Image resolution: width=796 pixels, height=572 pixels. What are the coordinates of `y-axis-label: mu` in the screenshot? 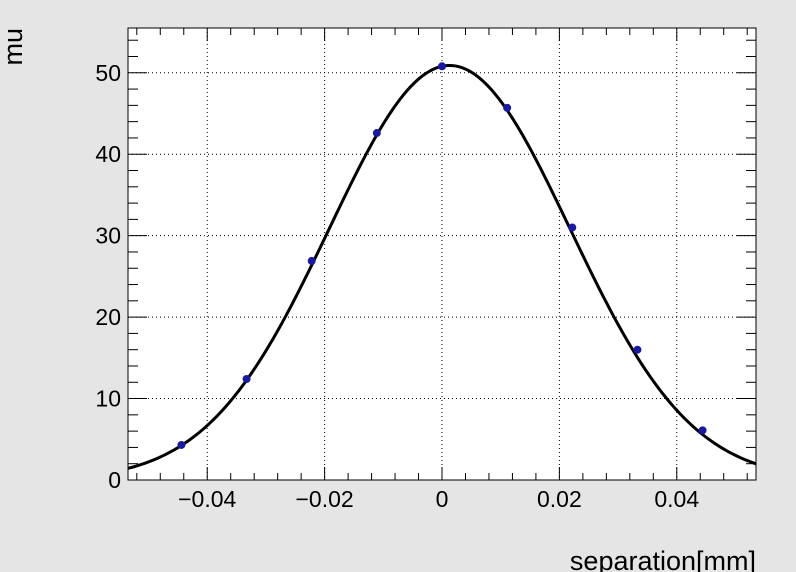 It's located at (14, 47).